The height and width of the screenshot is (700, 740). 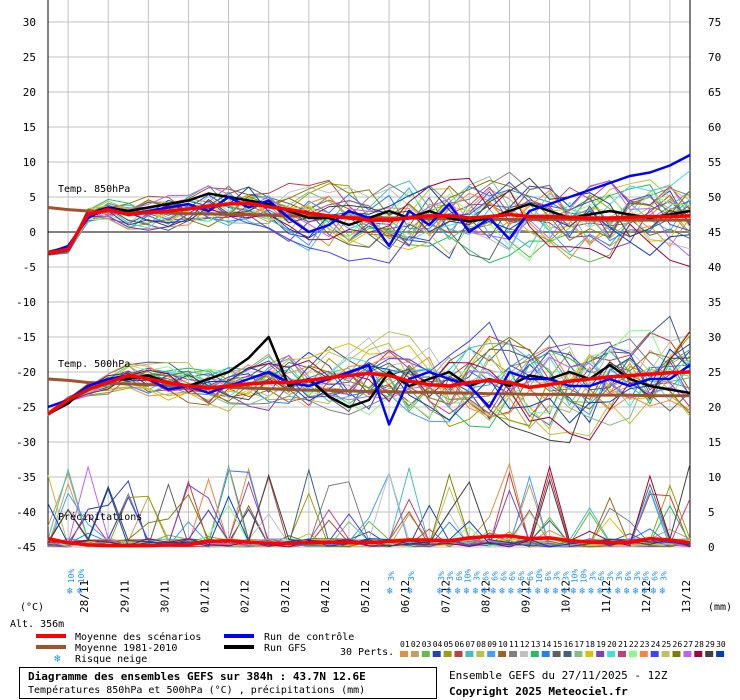 What do you see at coordinates (714, 477) in the screenshot?
I see `right-tick-label: 10` at bounding box center [714, 477].